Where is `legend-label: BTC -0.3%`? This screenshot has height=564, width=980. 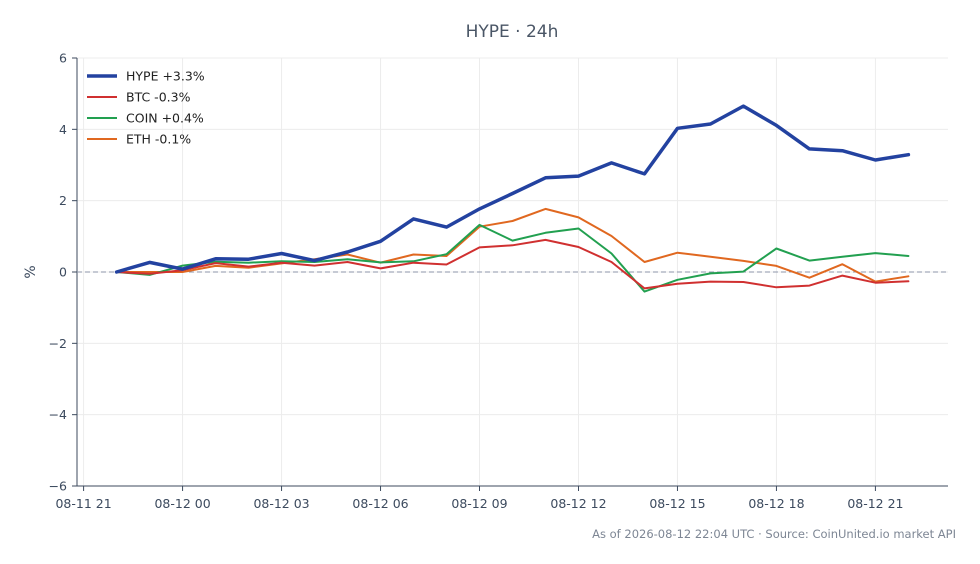
legend-label: BTC -0.3% is located at coordinates (158, 97).